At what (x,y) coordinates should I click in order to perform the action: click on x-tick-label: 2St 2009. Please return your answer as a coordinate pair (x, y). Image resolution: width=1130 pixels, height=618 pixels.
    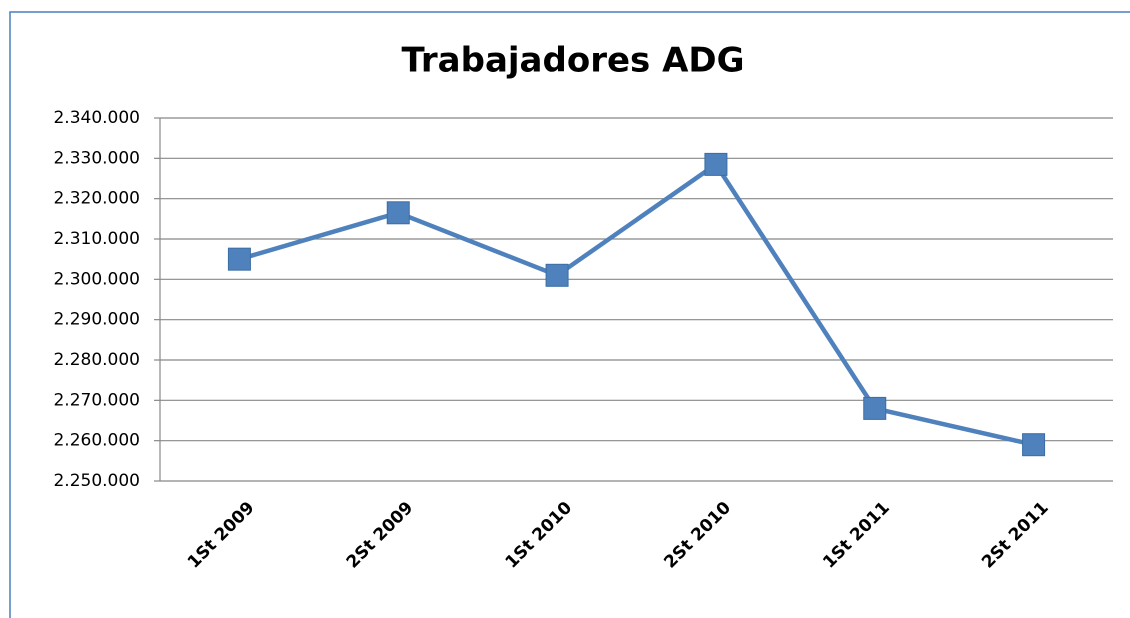
    Looking at the image, I should click on (380, 535).